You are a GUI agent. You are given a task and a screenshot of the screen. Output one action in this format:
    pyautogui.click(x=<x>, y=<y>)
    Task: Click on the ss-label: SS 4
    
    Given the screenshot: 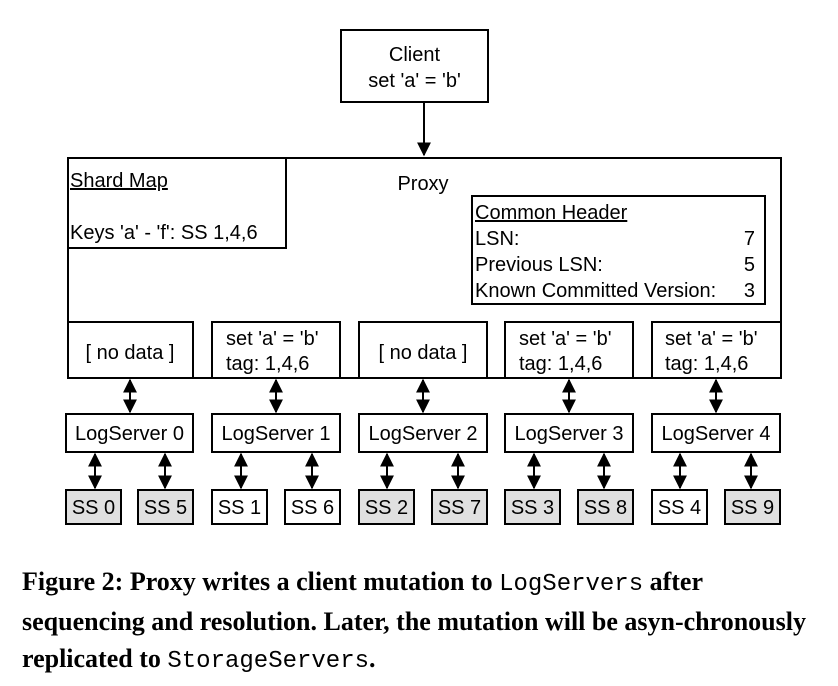 What is the action you would take?
    pyautogui.click(x=679, y=508)
    